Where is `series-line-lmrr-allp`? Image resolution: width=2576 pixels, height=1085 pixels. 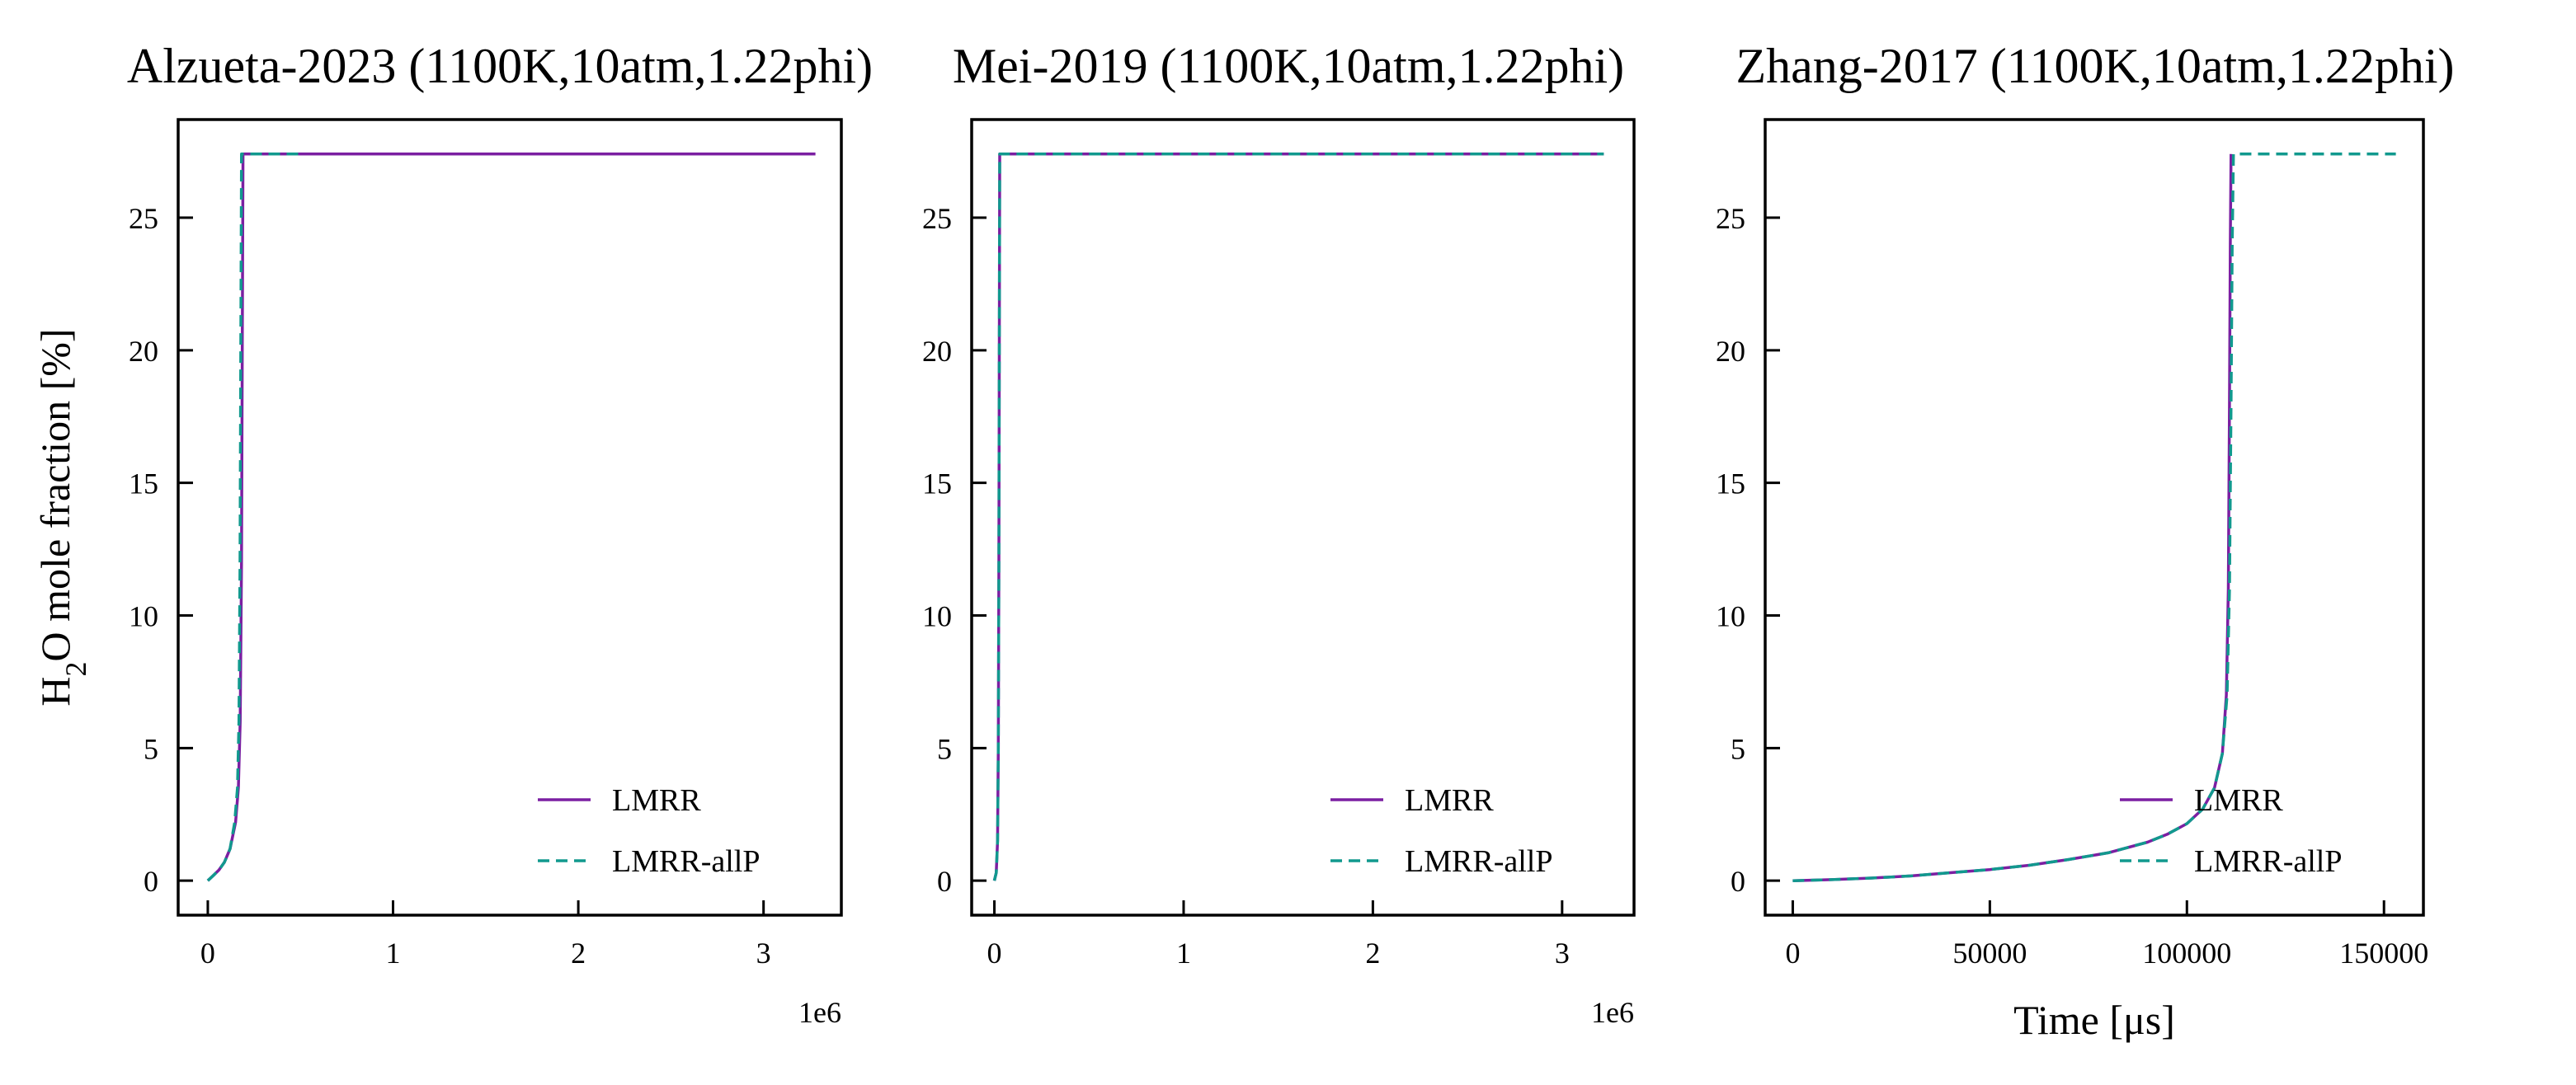 series-line-lmrr-allp is located at coordinates (254, 517).